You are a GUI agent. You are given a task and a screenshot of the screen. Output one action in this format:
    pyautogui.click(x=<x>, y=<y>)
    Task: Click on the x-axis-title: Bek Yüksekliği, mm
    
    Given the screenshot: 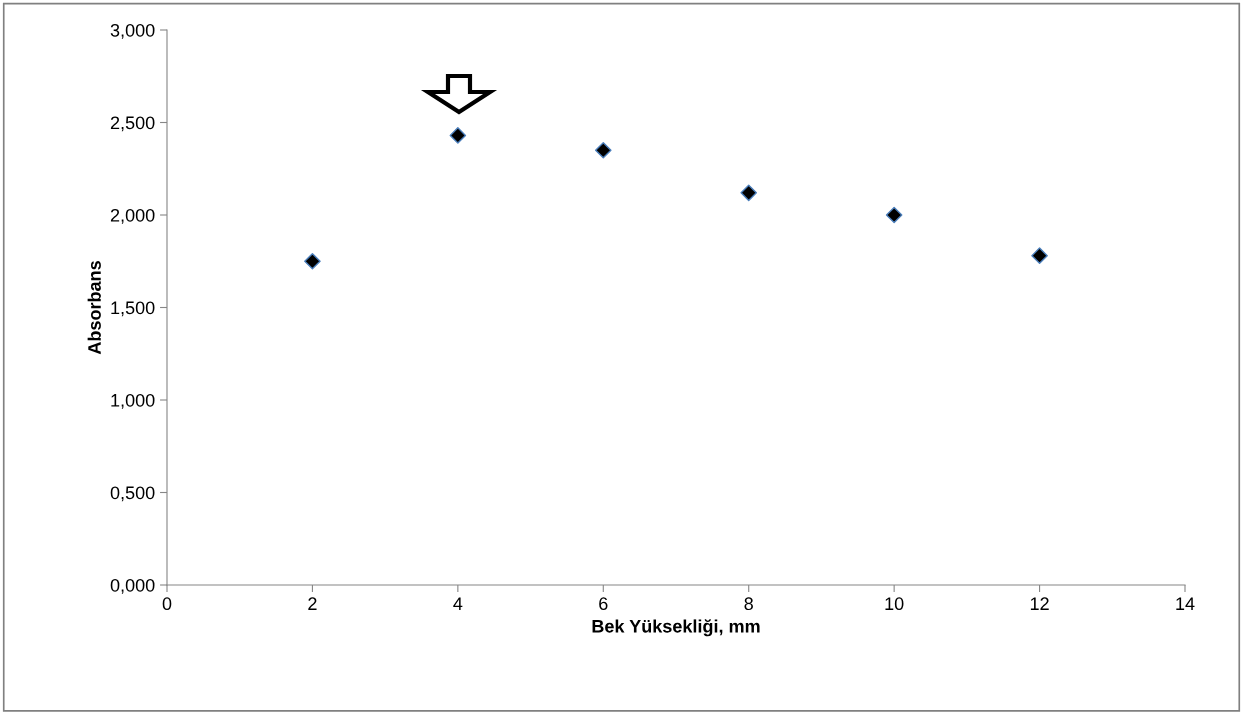 What is the action you would take?
    pyautogui.click(x=676, y=628)
    